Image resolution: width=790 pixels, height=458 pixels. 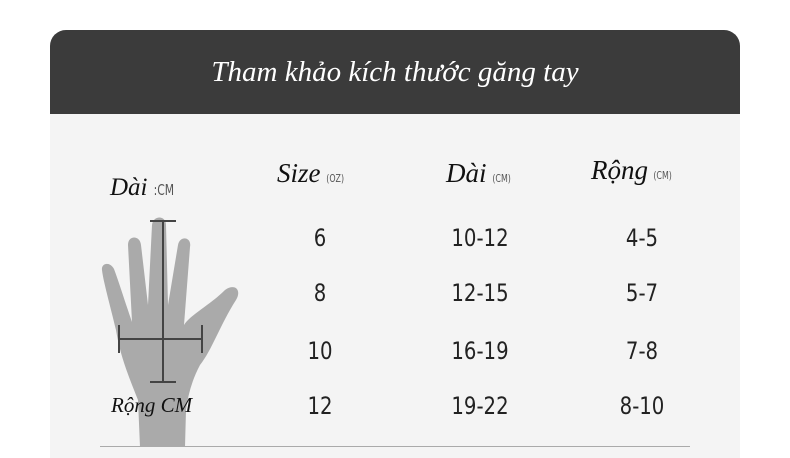 I want to click on table-cell: 5-7, so click(x=642, y=293).